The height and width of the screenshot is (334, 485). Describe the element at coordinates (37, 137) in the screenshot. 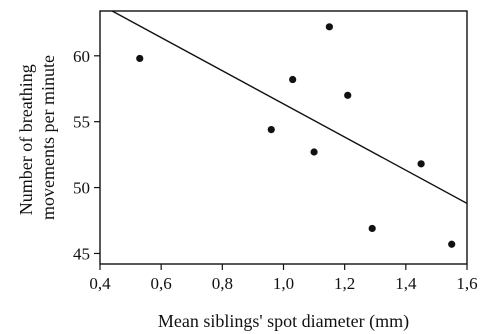

I see `y-axis-title: Number of breathing movements per minute` at that location.